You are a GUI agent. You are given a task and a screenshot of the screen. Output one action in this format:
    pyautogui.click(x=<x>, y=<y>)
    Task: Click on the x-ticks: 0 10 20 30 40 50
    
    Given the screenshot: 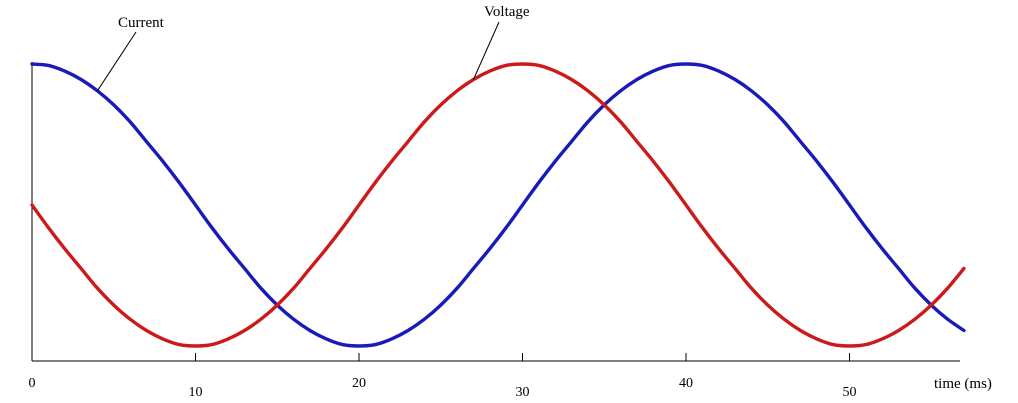 What is the action you would take?
    pyautogui.click(x=443, y=376)
    